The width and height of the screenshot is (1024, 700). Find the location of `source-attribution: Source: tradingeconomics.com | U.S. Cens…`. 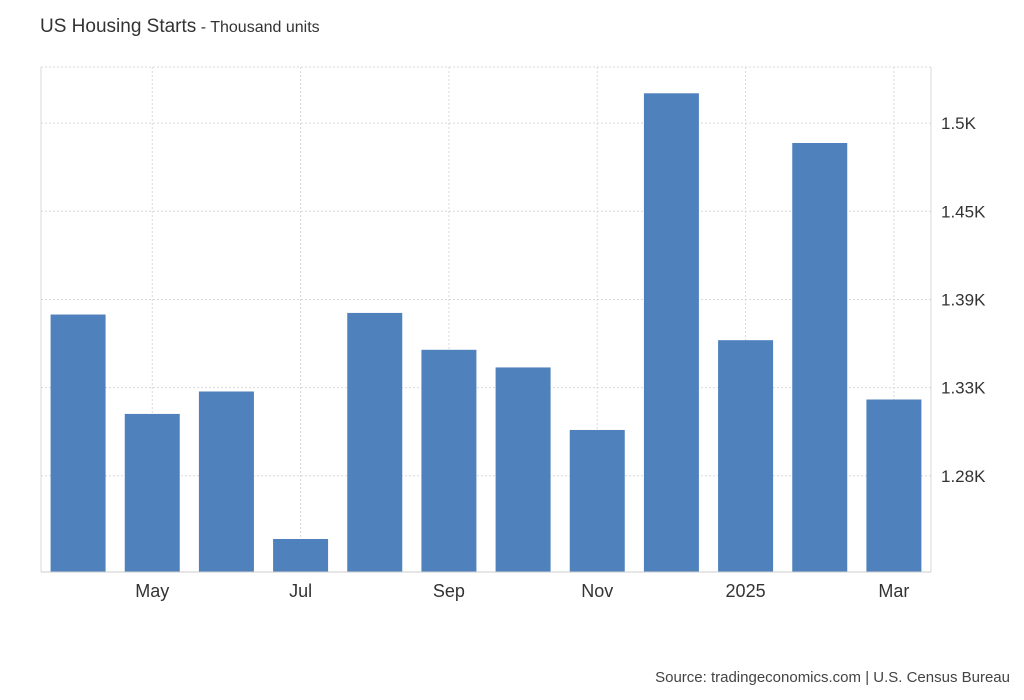

source-attribution: Source: tradingeconomics.com | U.S. Cens… is located at coordinates (832, 677).